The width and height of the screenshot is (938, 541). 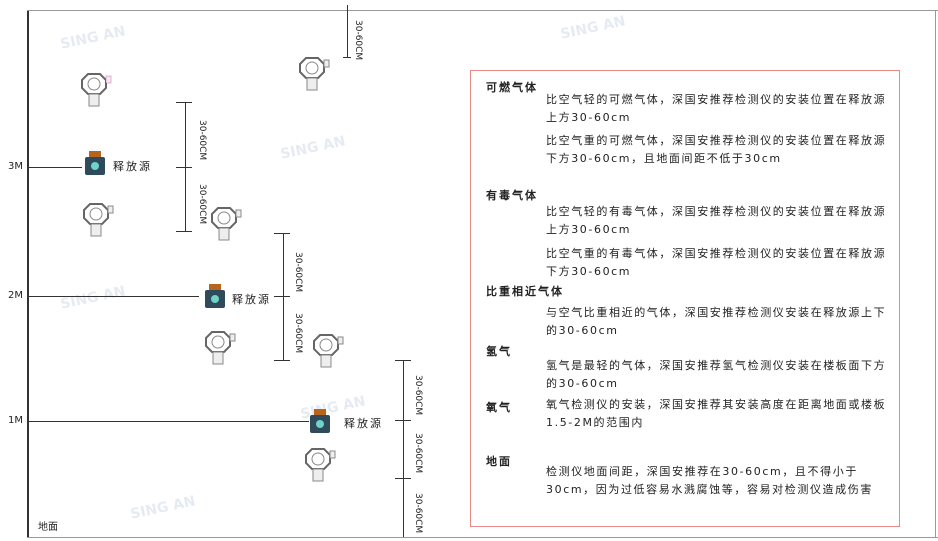 What do you see at coordinates (716, 321) in the screenshot?
I see `legend-paragraph: 与空气比重相近的气体，深国安推荐检测仪安装在释放源上下的30-60cm` at bounding box center [716, 321].